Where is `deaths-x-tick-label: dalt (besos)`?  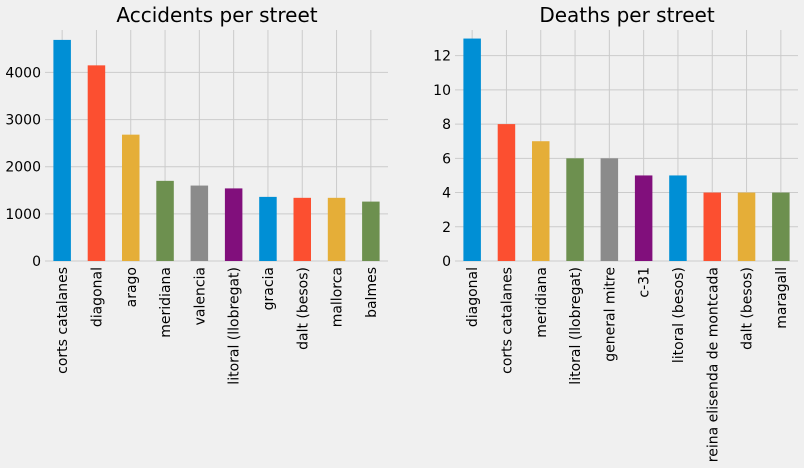
deaths-x-tick-label: dalt (besos) is located at coordinates (748, 308).